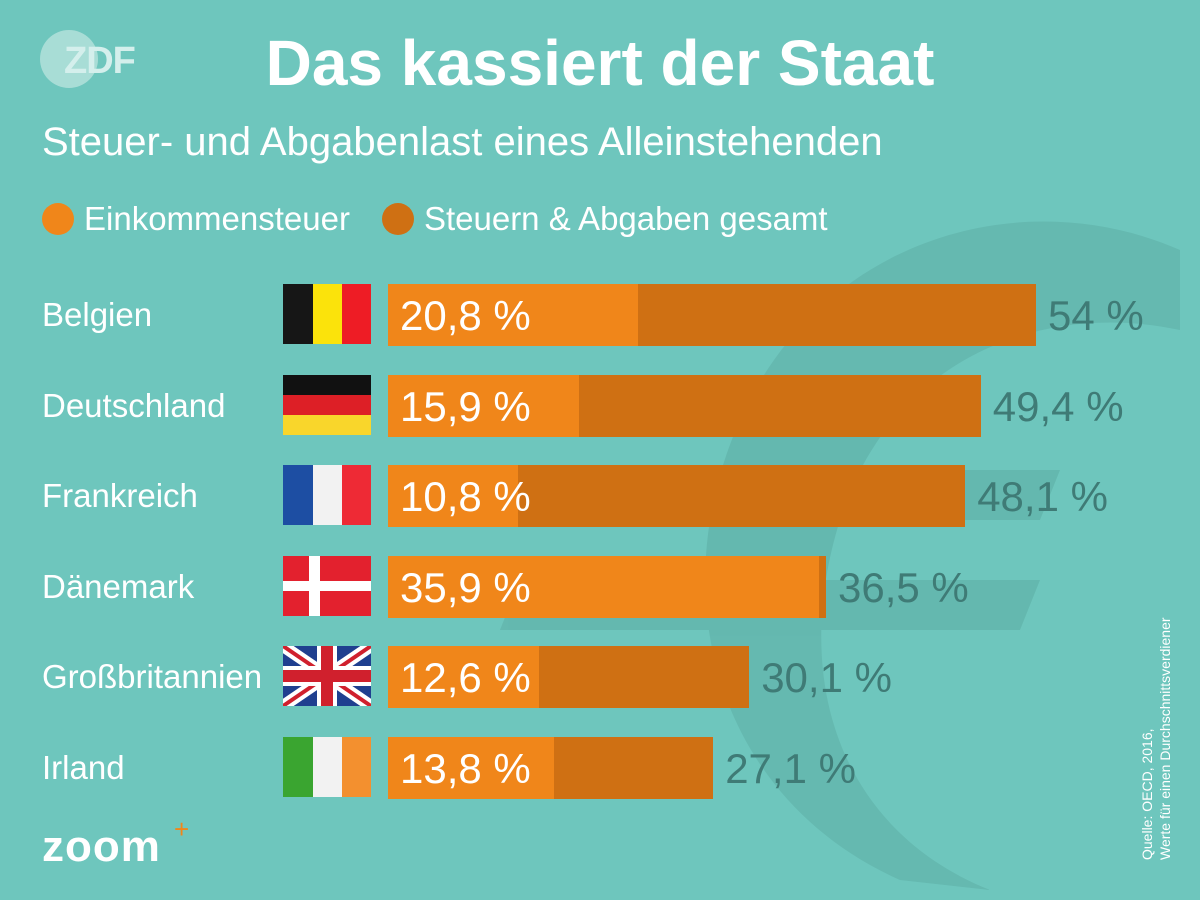 Image resolution: width=1200 pixels, height=900 pixels. Describe the element at coordinates (826, 677) in the screenshot. I see `total-value-label: 30,1 %` at that location.